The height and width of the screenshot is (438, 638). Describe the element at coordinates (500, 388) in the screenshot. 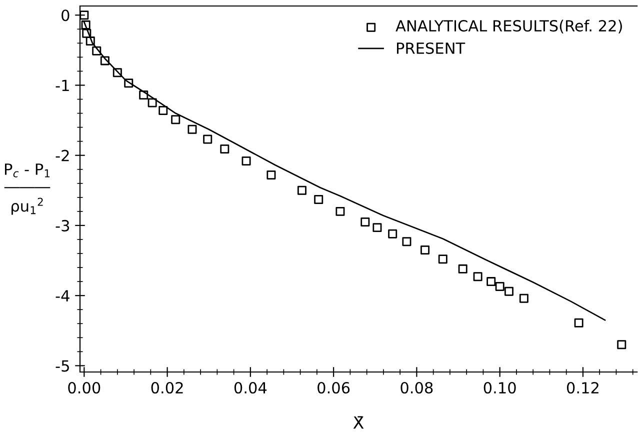

I see `x-tick-label: 0.10` at that location.